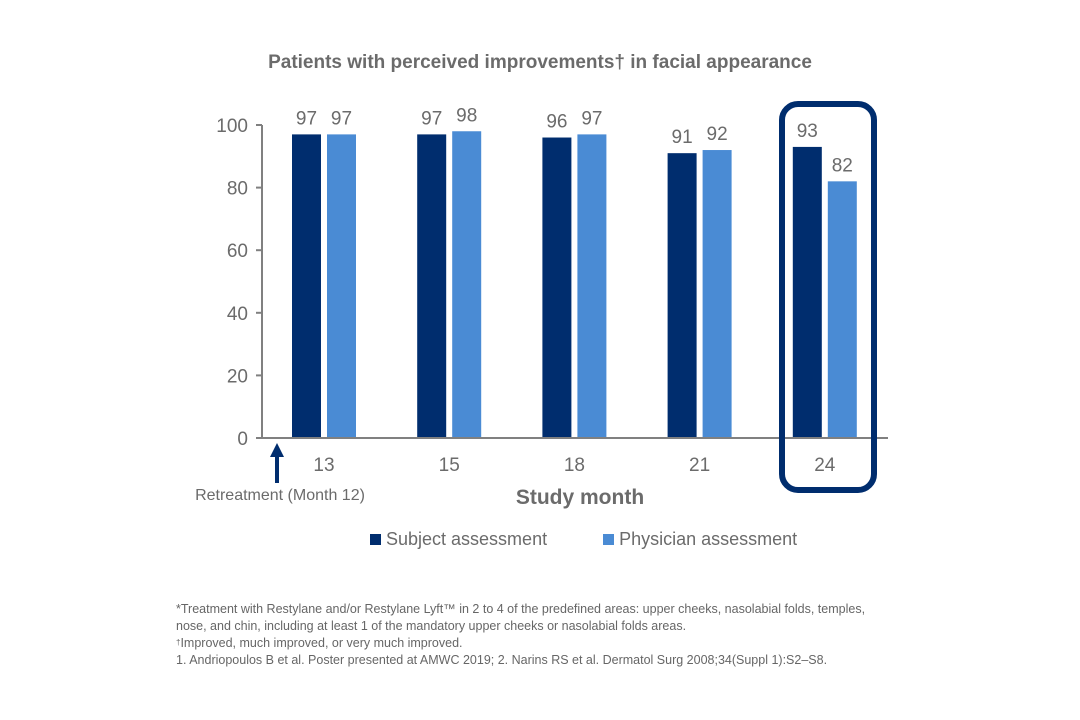  I want to click on x-axis-label: Study month, so click(580, 497).